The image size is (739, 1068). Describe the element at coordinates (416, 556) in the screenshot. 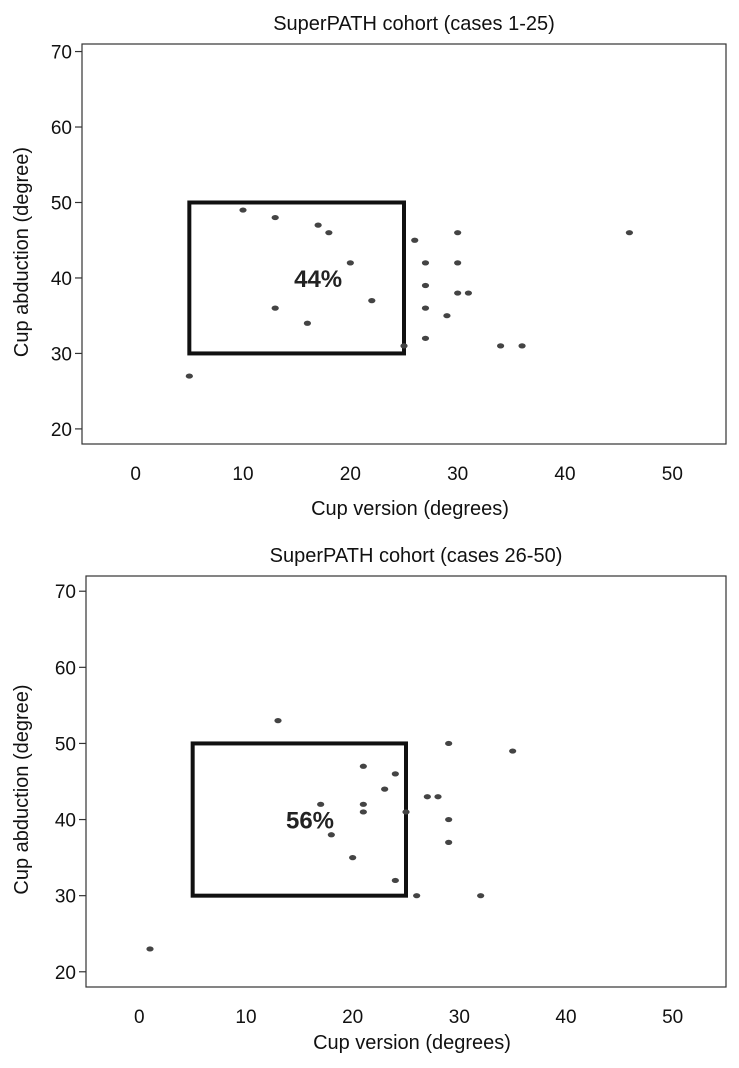

I see `chart-title: SuperPATH cohort (cases 26-50)` at that location.